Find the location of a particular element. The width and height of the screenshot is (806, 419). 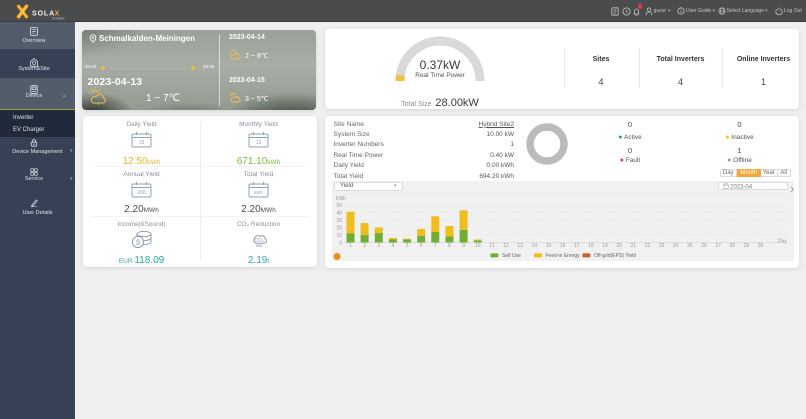

svg-text: Off-grid(EPS) Yield is located at coordinates (615, 256).